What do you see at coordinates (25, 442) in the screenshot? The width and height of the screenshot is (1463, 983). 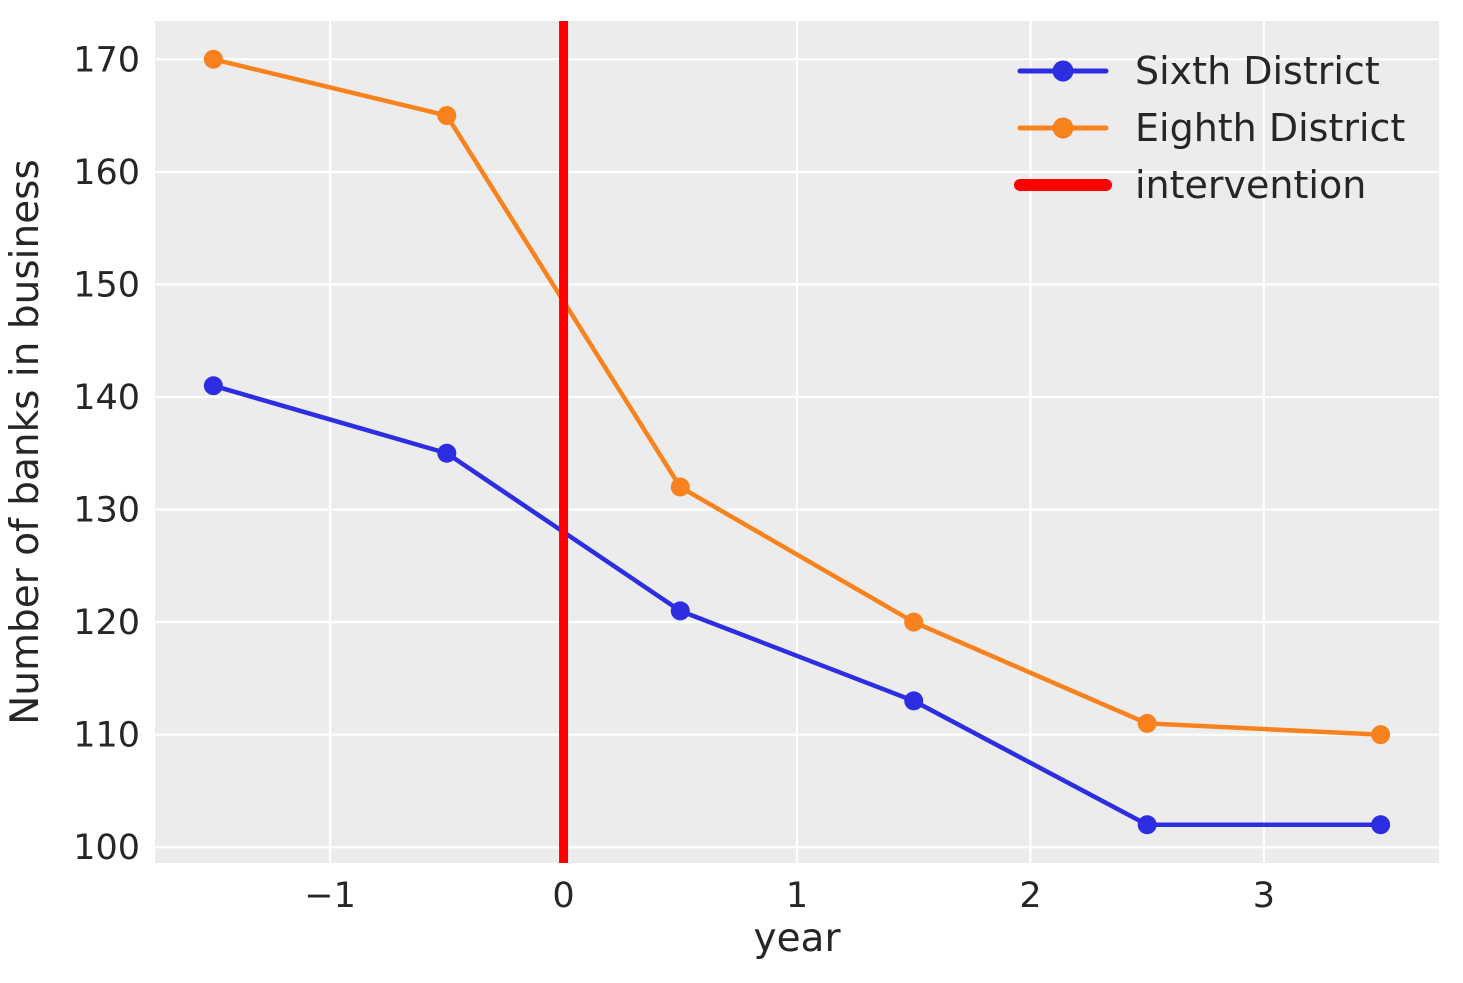 I see `y-axis-label: Number of banks in business` at bounding box center [25, 442].